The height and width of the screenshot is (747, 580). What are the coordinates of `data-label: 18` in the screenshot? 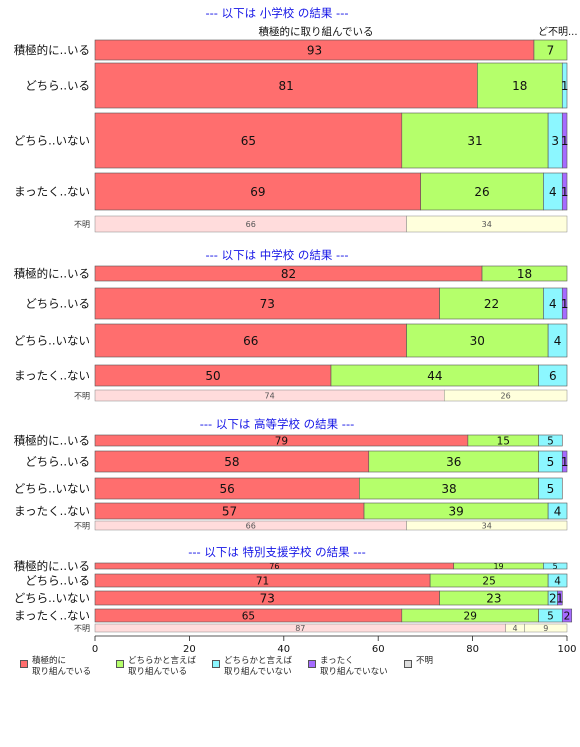 It's located at (524, 274).